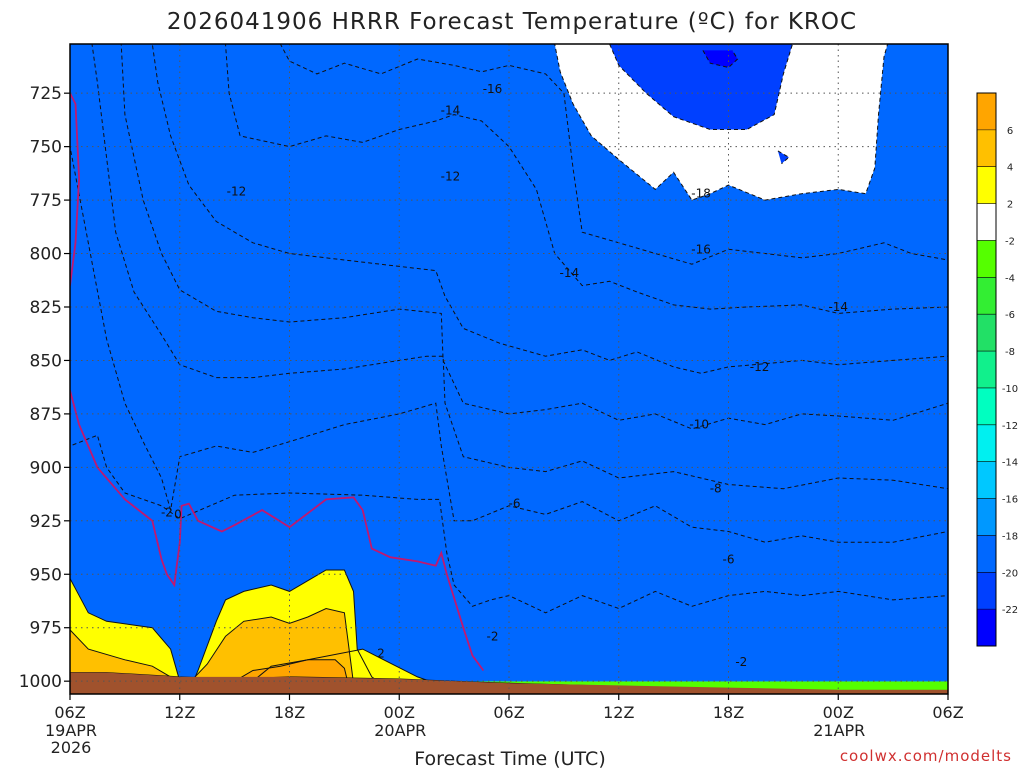  I want to click on contour-label: -8, so click(716, 489).